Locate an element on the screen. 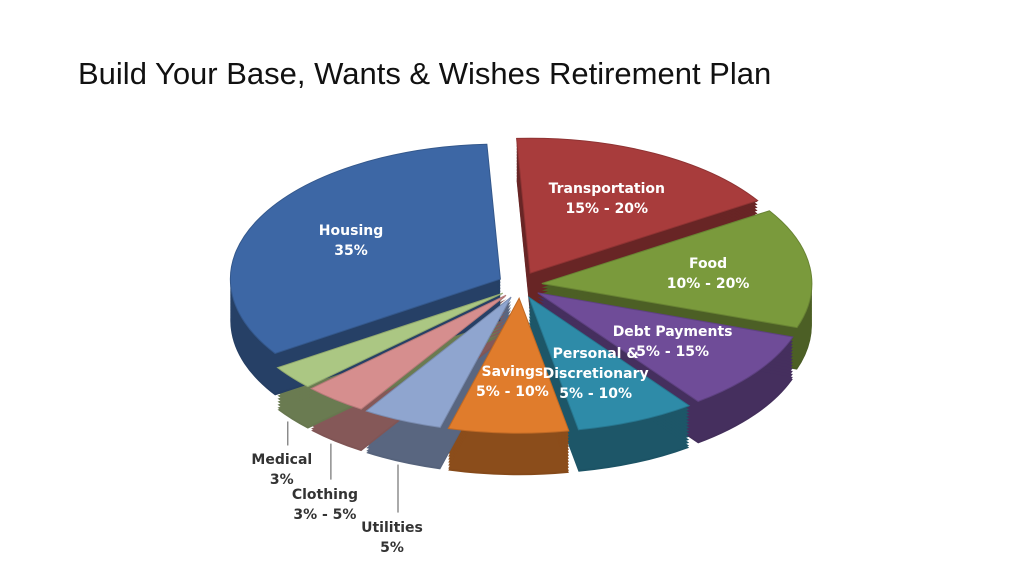  slice-label: Debt Payments 5% - 15% is located at coordinates (673, 342).